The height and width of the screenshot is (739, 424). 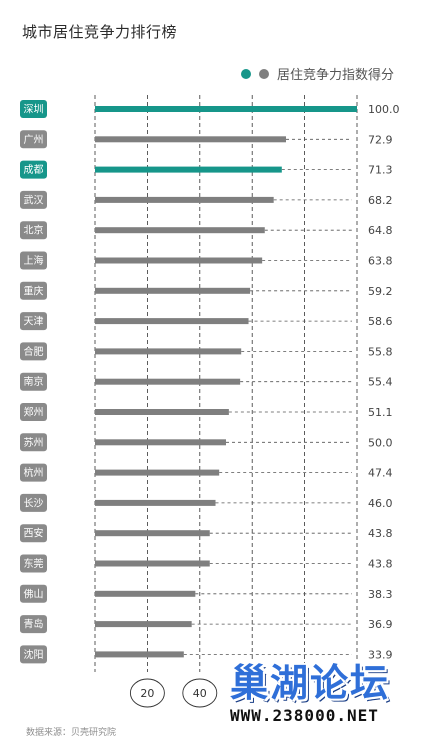 I want to click on city-label: 苏州, so click(x=34, y=442).